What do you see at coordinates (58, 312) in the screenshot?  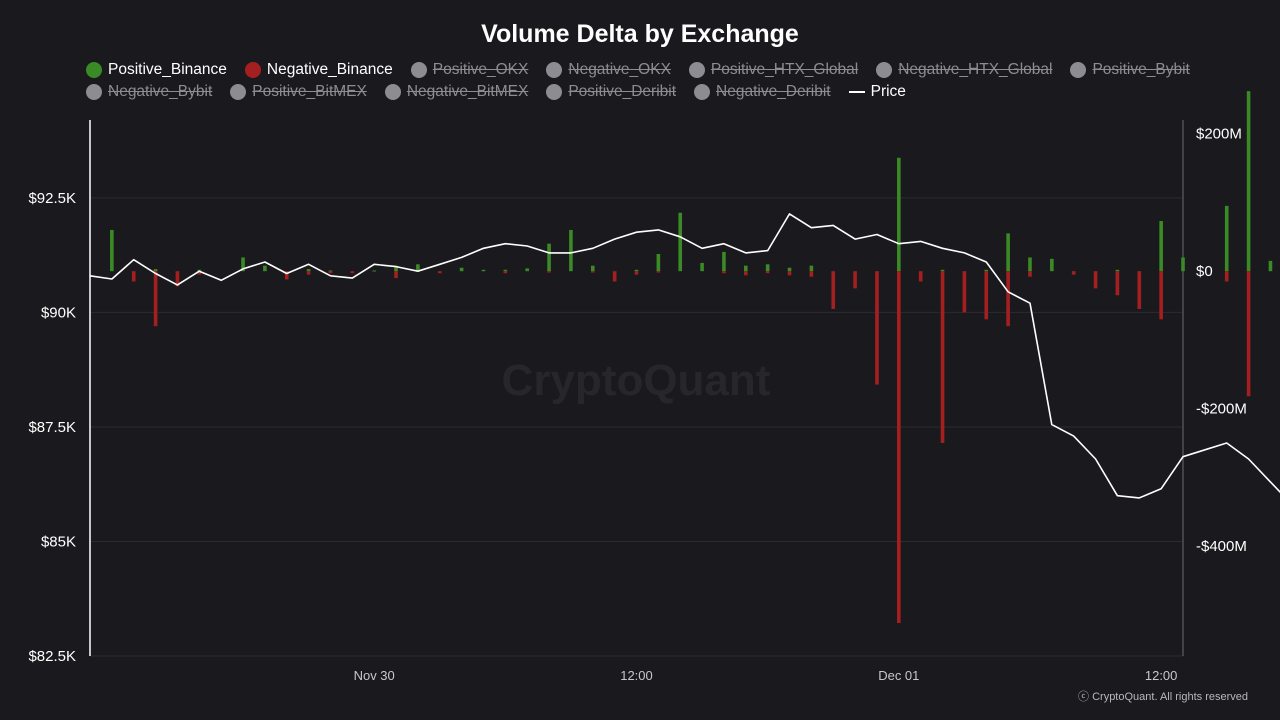 I see `y-left-tick-label: $90K` at bounding box center [58, 312].